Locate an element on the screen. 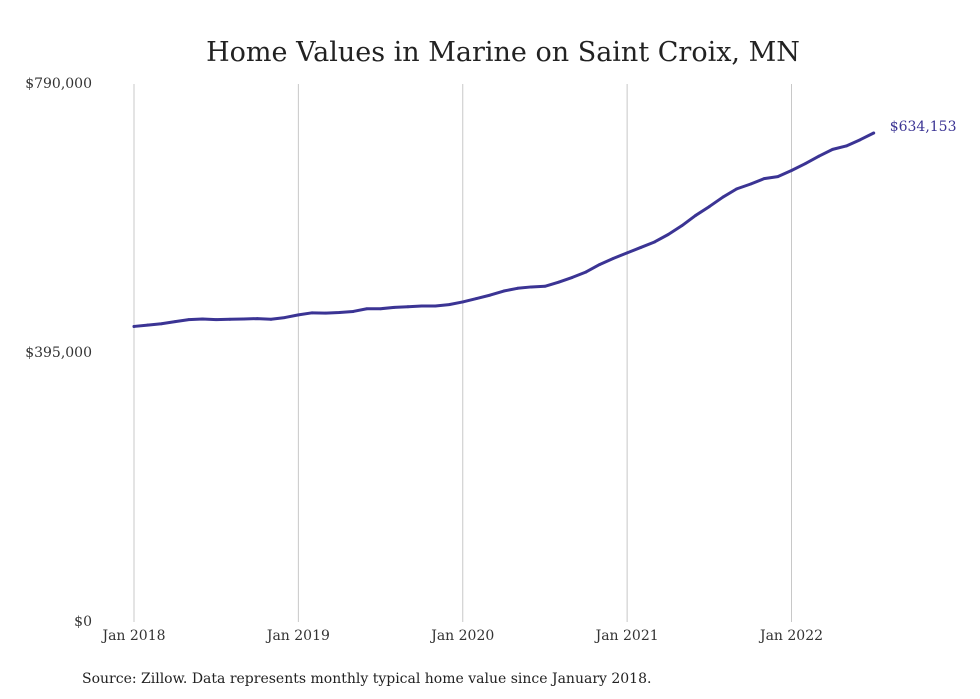 The width and height of the screenshot is (980, 699). x-tick-label: Jan 2019 is located at coordinates (297, 636).